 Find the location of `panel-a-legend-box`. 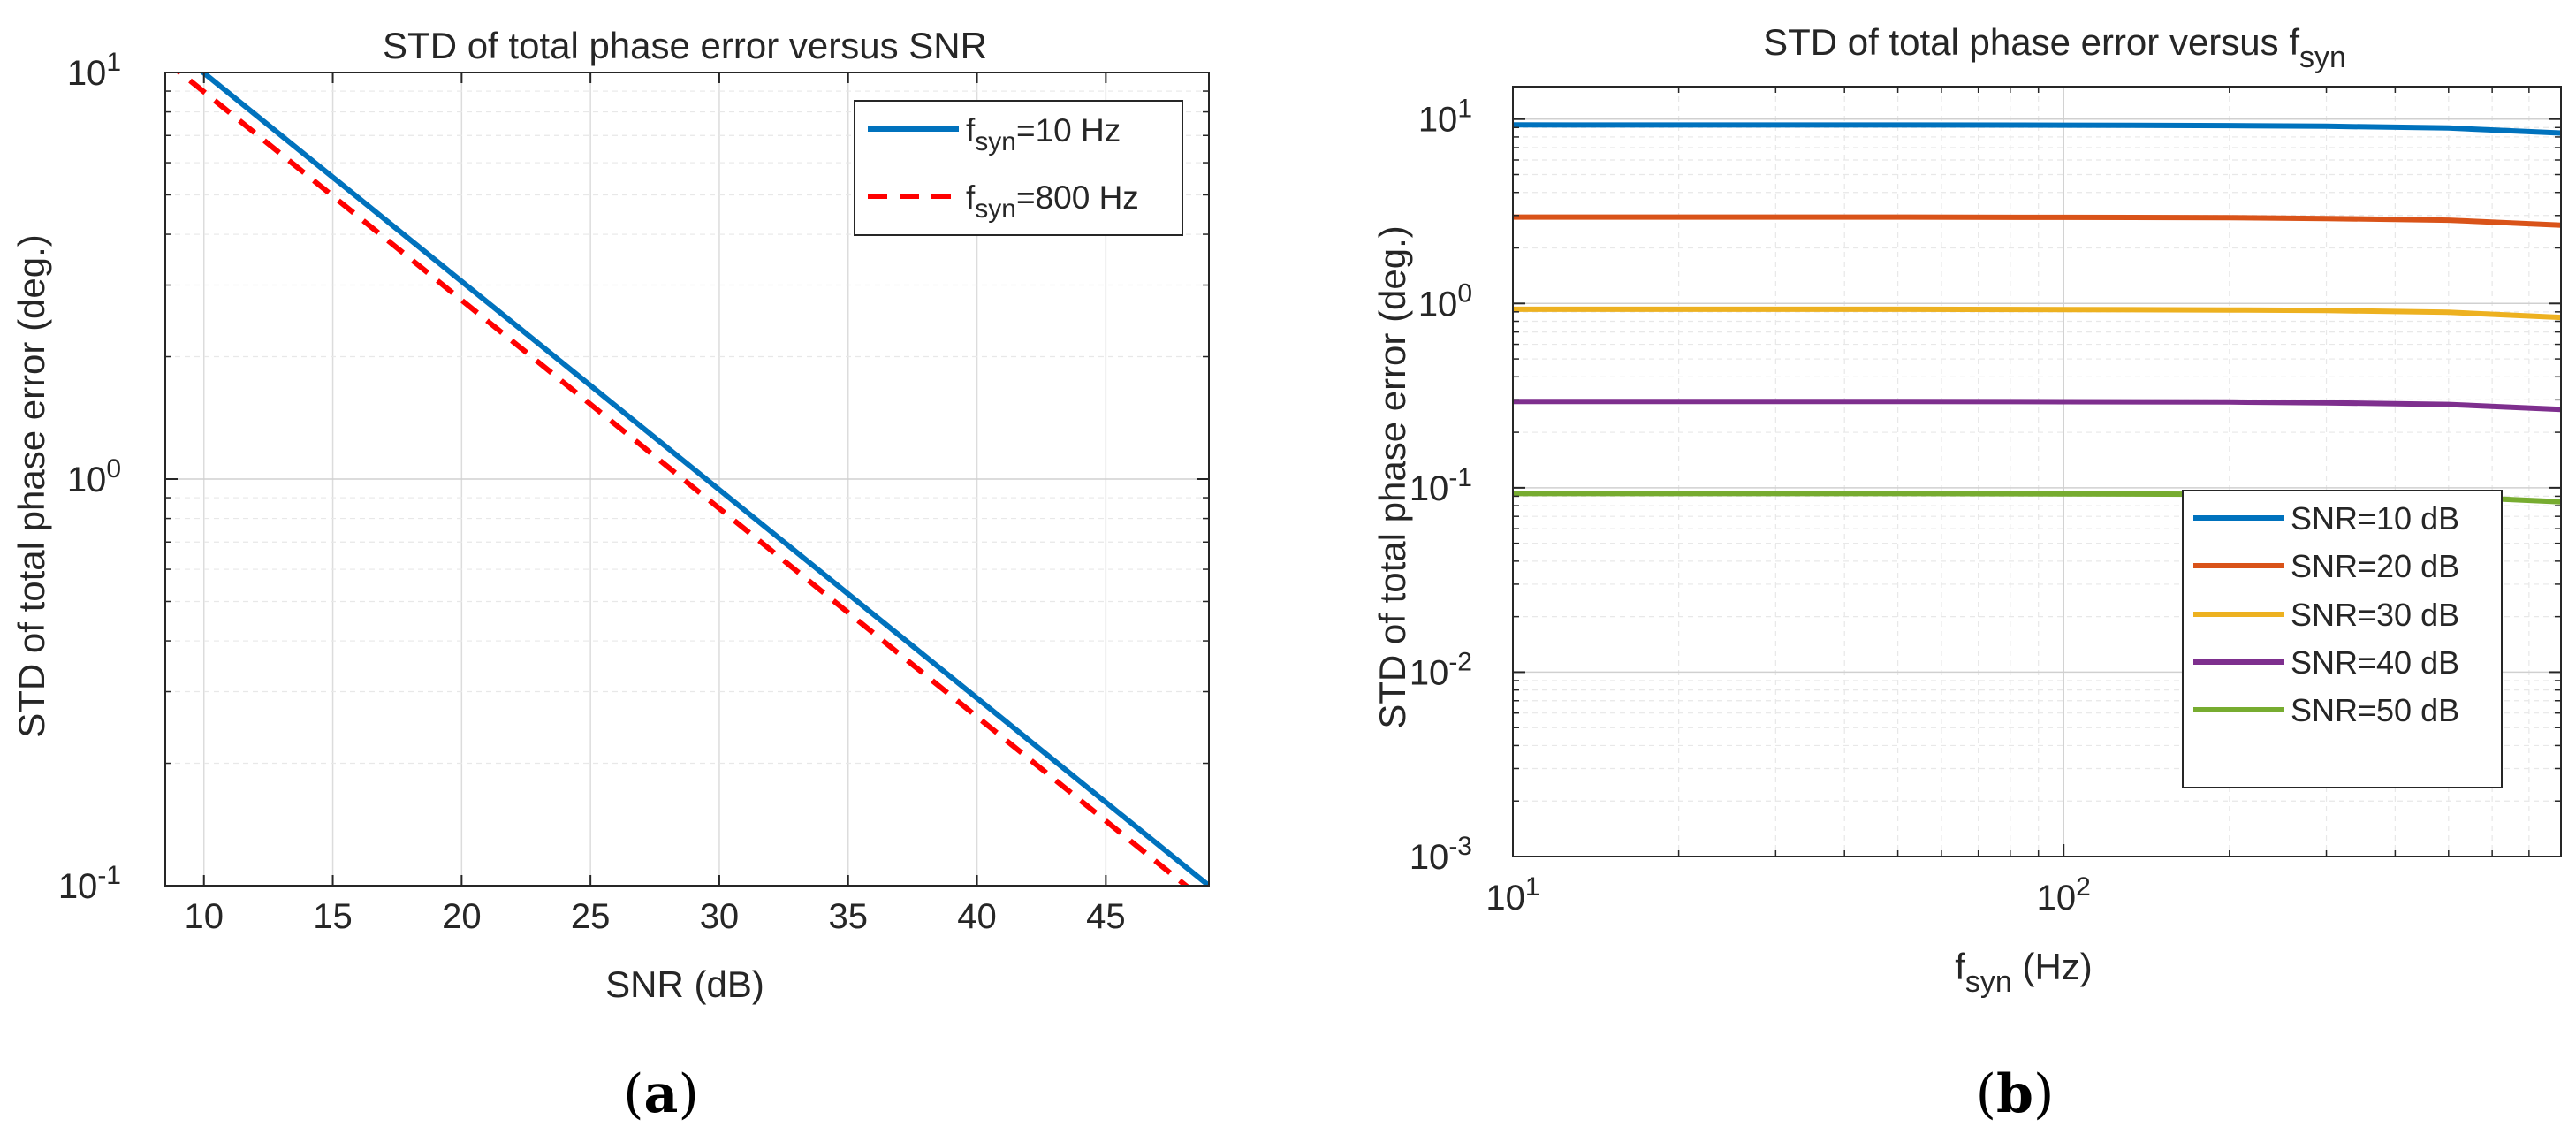

panel-a-legend-box is located at coordinates (1018, 168).